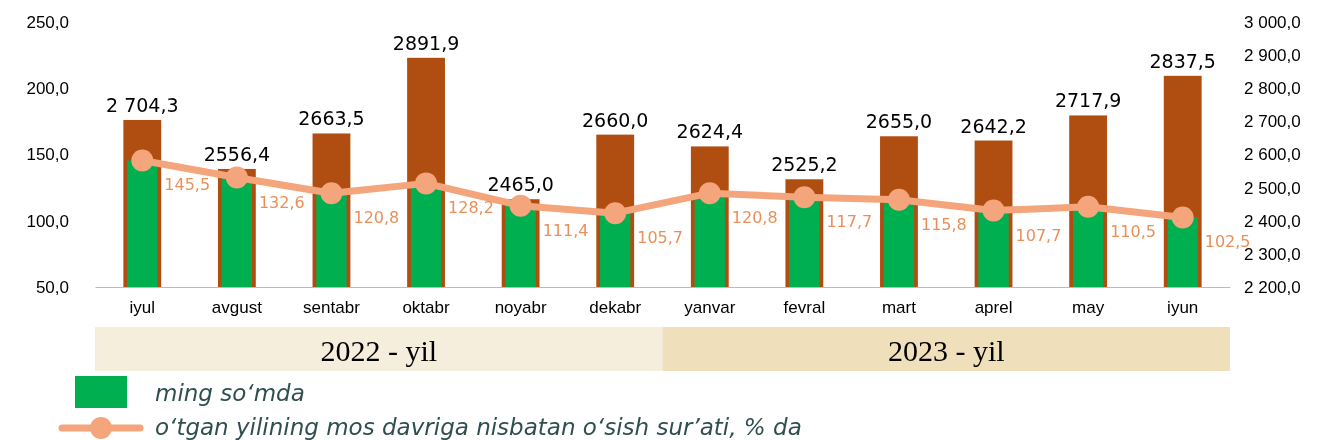  What do you see at coordinates (426, 42) in the screenshot?
I see `data-label: 2891,9` at bounding box center [426, 42].